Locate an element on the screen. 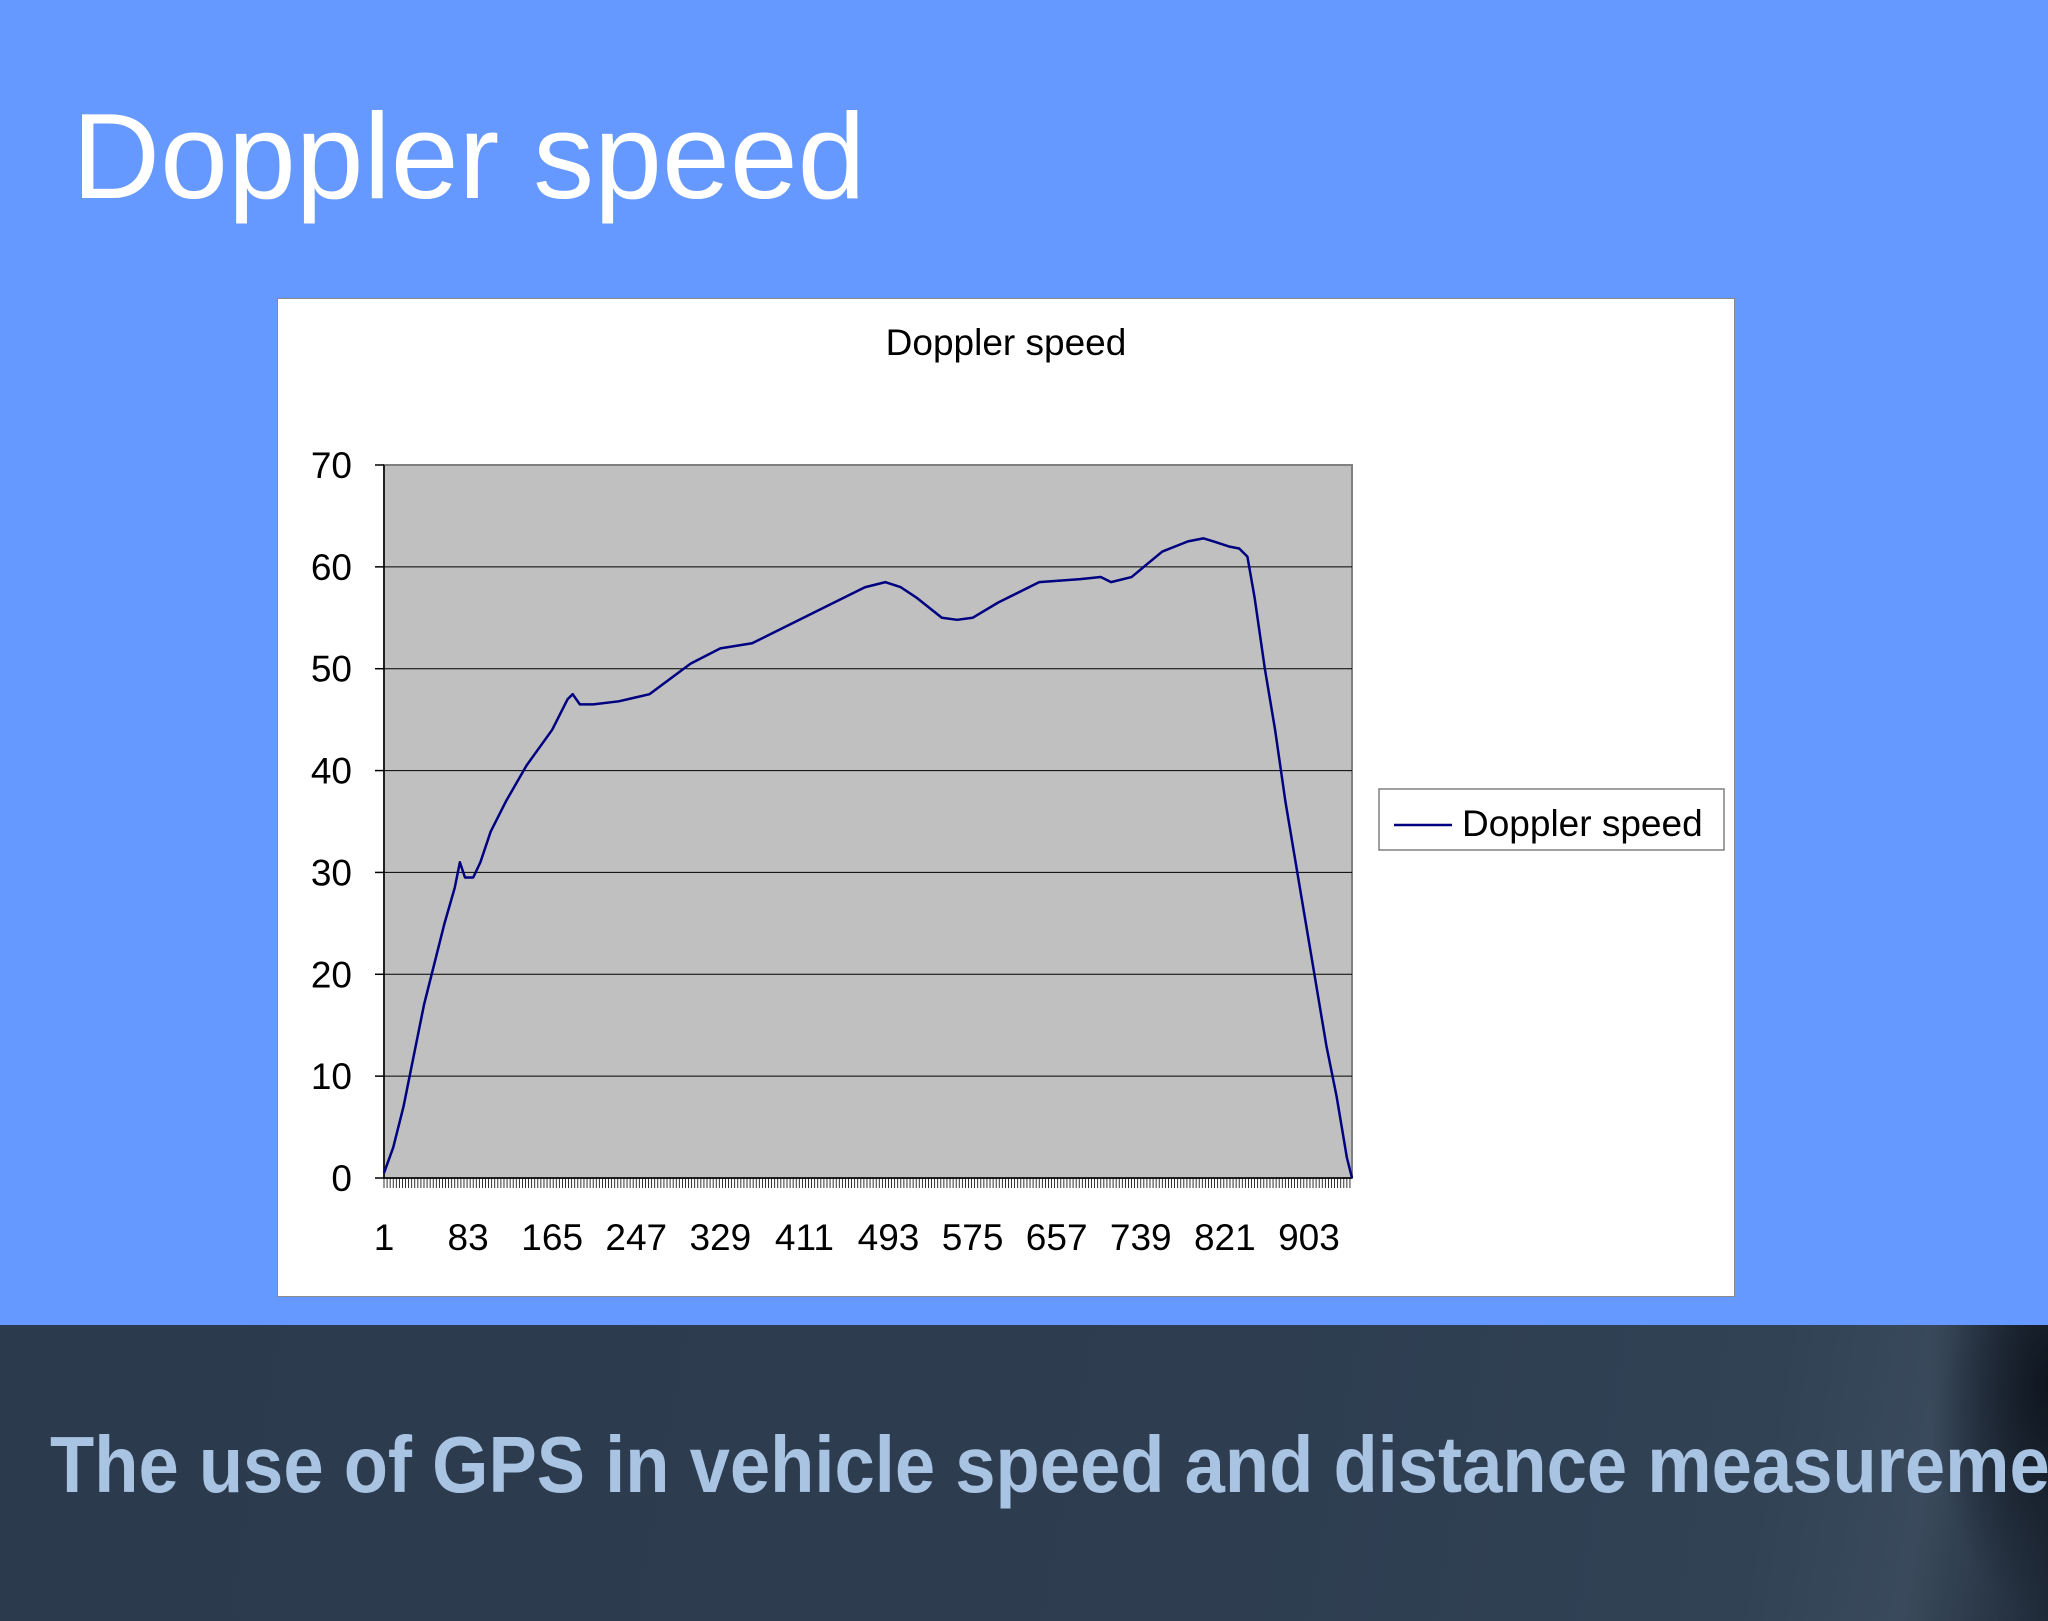 This screenshot has width=2048, height=1621. slide-title: Doppler speed is located at coordinates (469, 156).